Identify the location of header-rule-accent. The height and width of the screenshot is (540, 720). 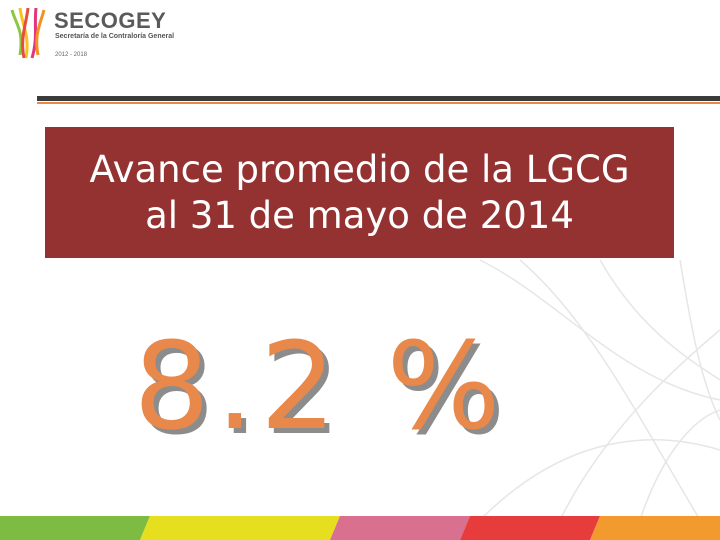
(378, 103).